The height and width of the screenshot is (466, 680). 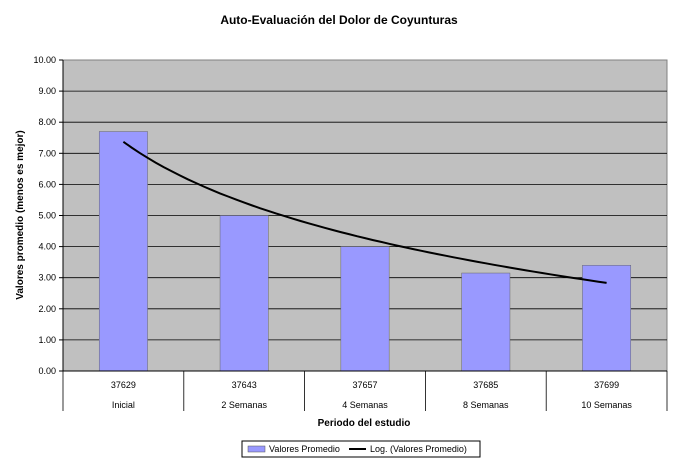 I want to click on y-tick-label: 6.00, so click(x=47, y=184).